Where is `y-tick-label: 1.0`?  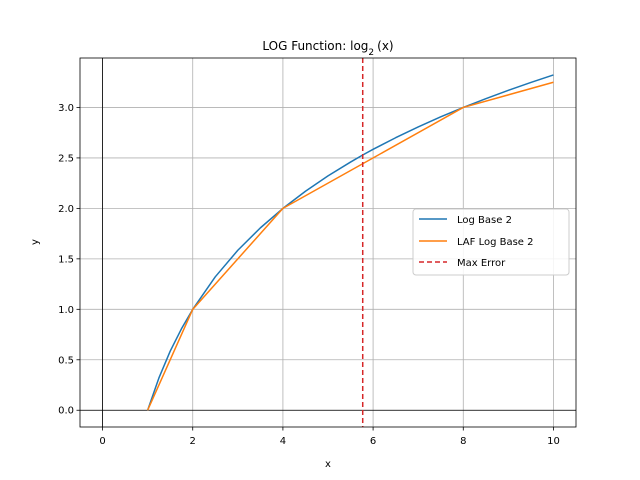
y-tick-label: 1.0 is located at coordinates (66, 310).